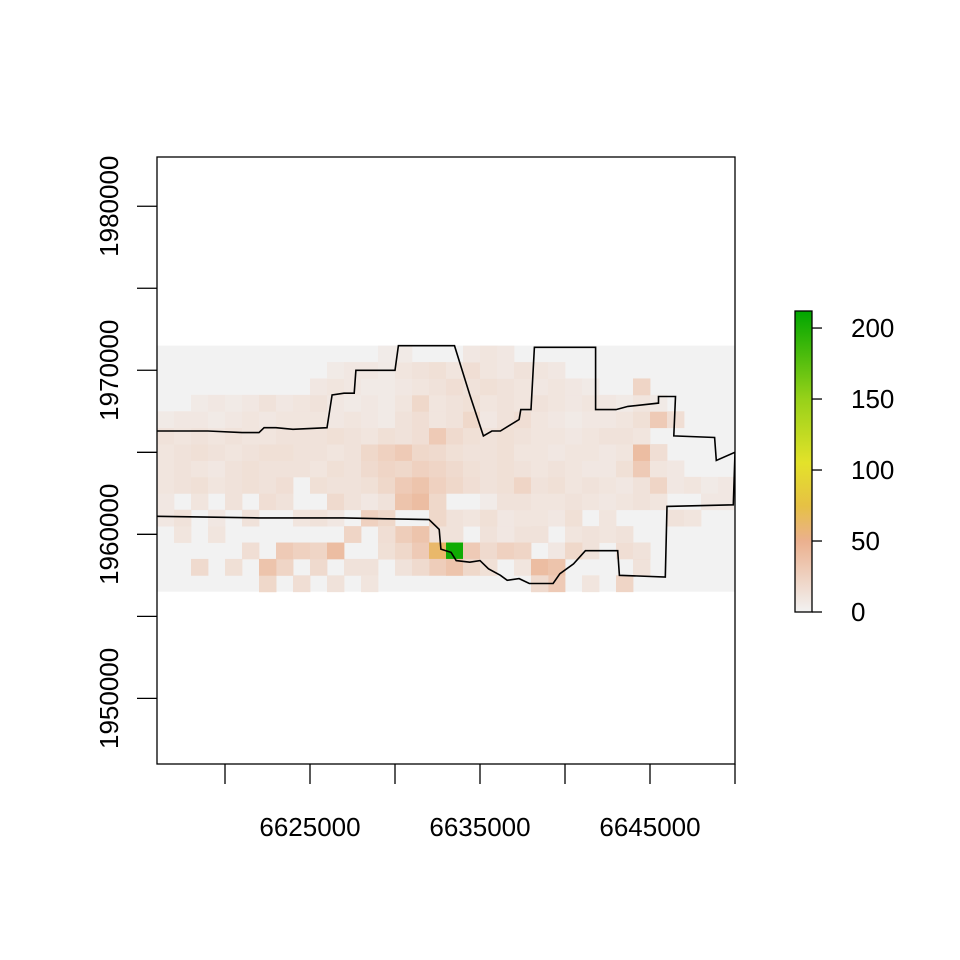  I want to click on x-axis: 6625000 6635000 6645000, so click(480, 803).